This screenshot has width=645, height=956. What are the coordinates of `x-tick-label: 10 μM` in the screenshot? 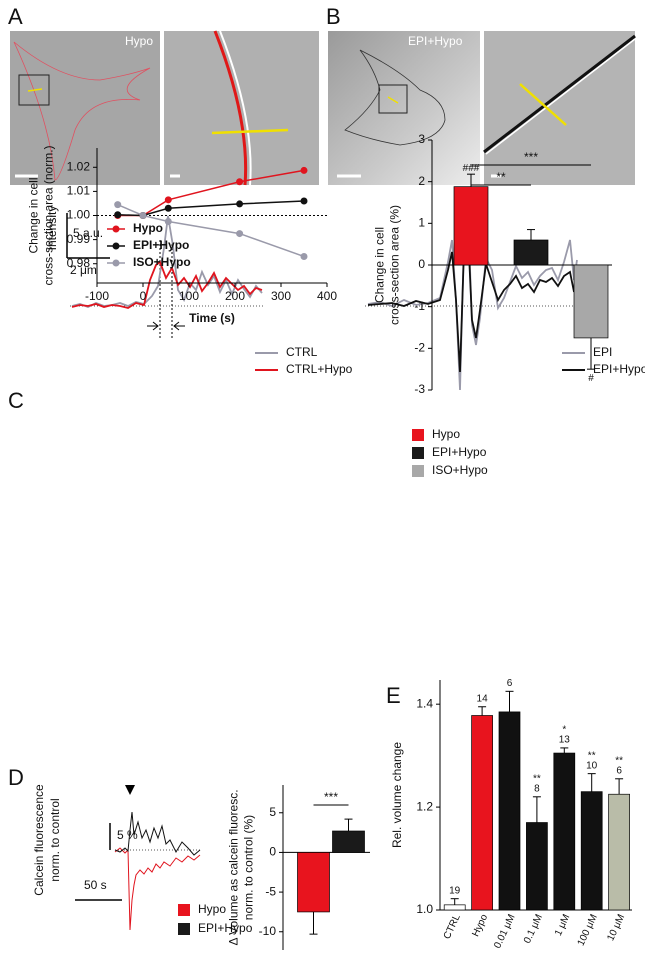 It's located at (616, 928).